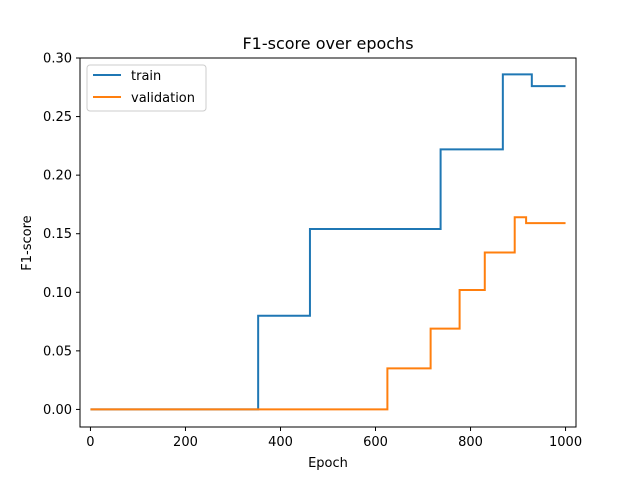  Describe the element at coordinates (57, 293) in the screenshot. I see `y-tick-label: 0.10` at that location.